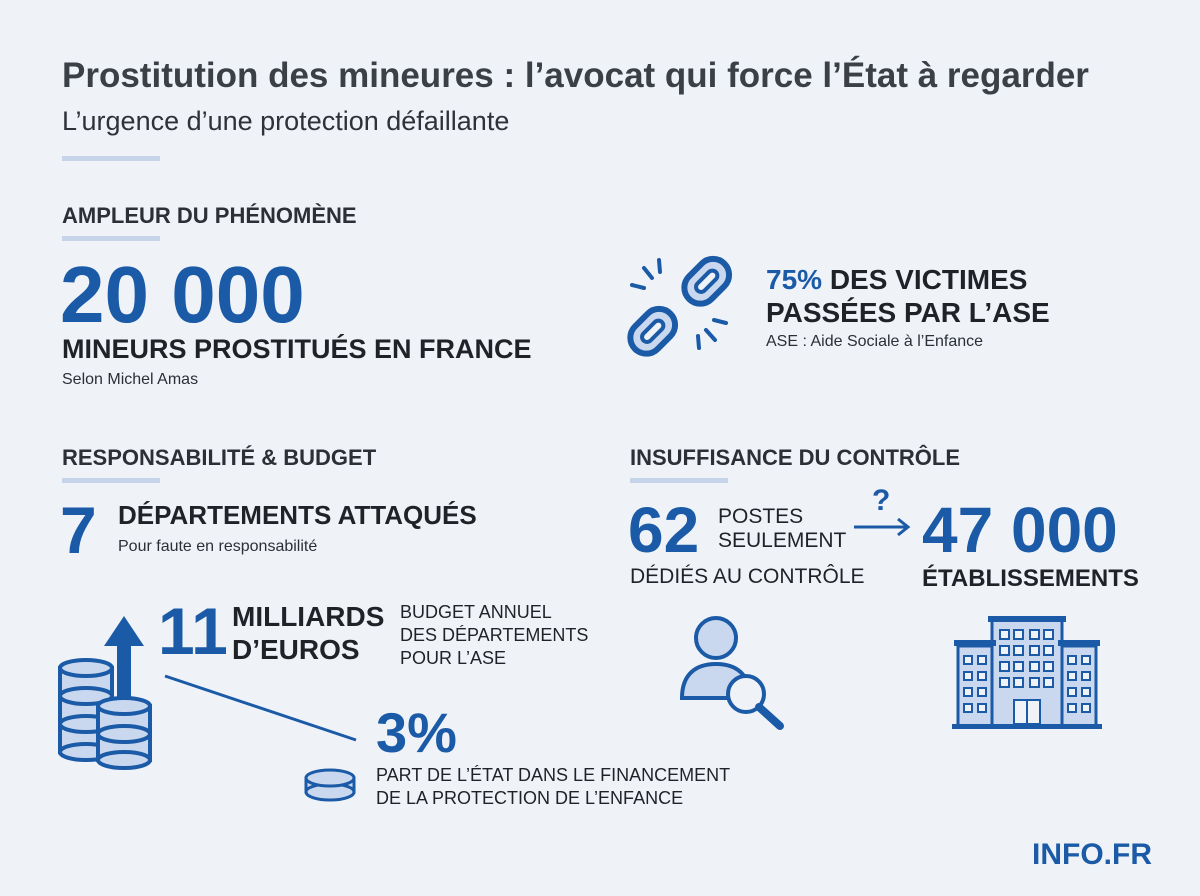  I want to click on single-coin-icon, so click(330, 785).